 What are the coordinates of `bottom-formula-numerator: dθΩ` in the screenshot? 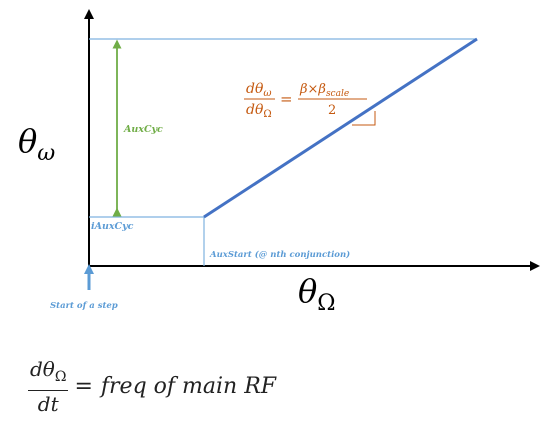 It's located at (48, 374).